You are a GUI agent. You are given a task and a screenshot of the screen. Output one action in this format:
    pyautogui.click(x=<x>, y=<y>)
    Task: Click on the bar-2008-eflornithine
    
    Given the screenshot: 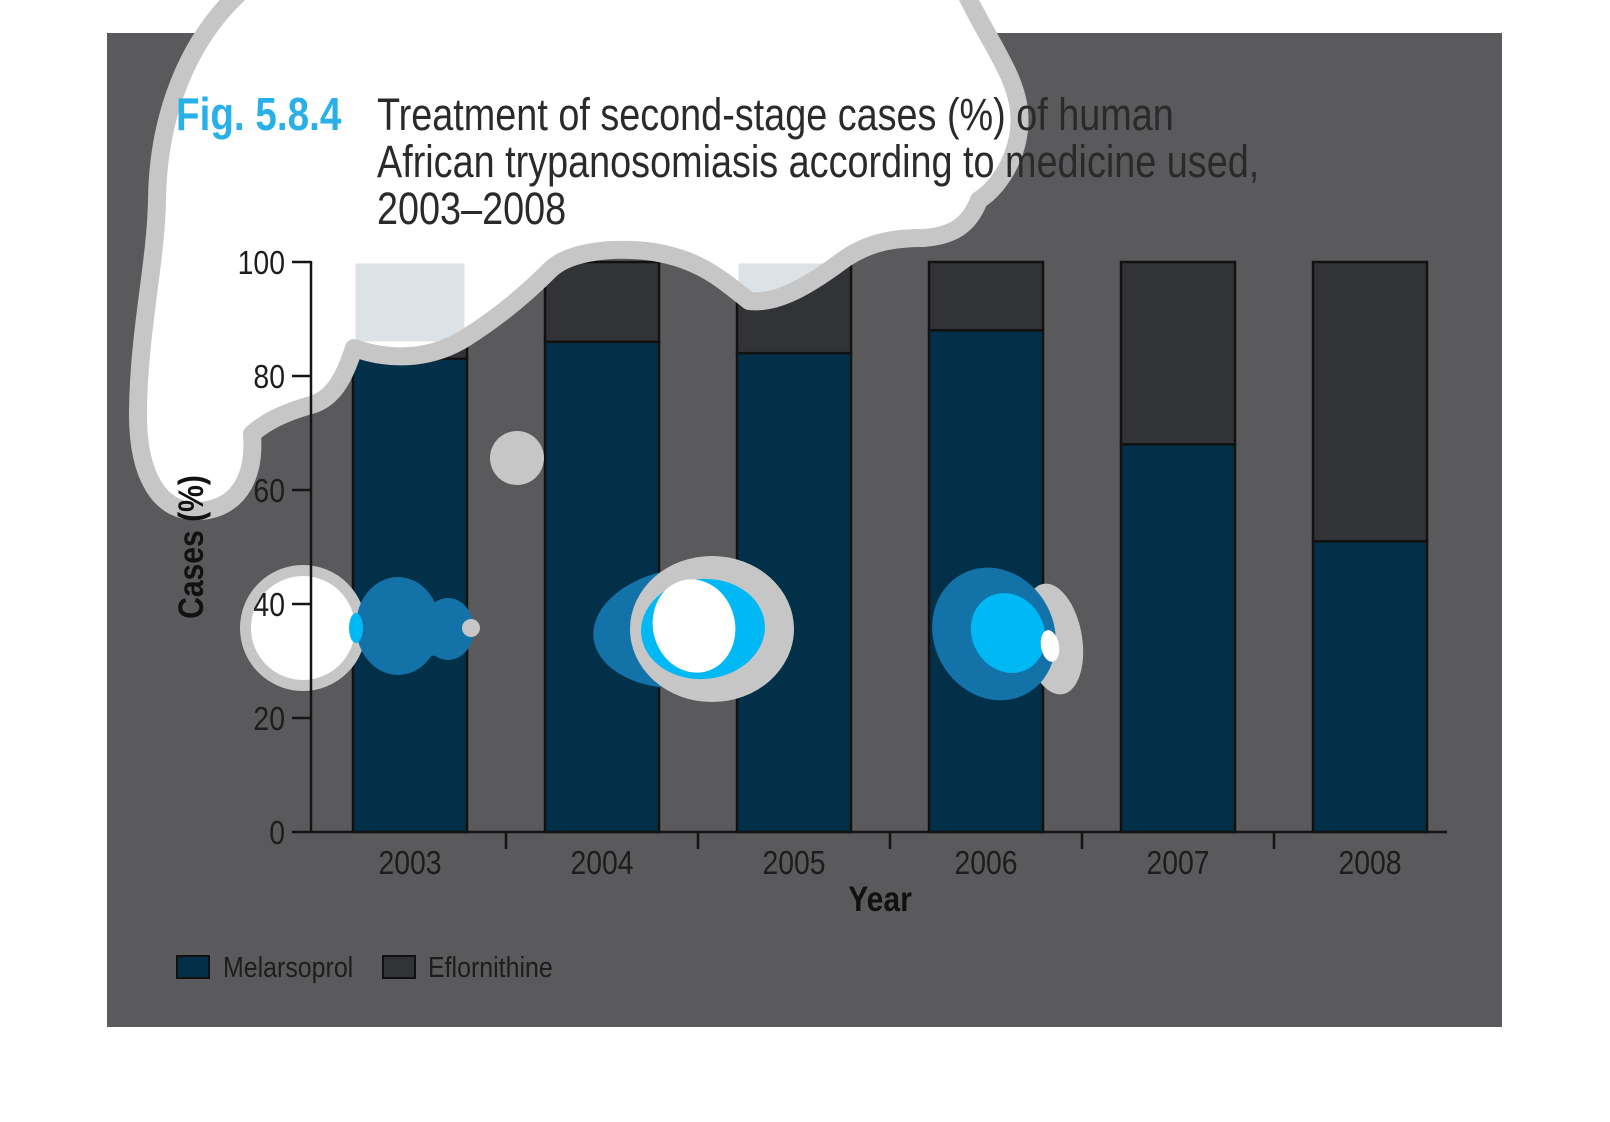 What is the action you would take?
    pyautogui.click(x=1370, y=401)
    